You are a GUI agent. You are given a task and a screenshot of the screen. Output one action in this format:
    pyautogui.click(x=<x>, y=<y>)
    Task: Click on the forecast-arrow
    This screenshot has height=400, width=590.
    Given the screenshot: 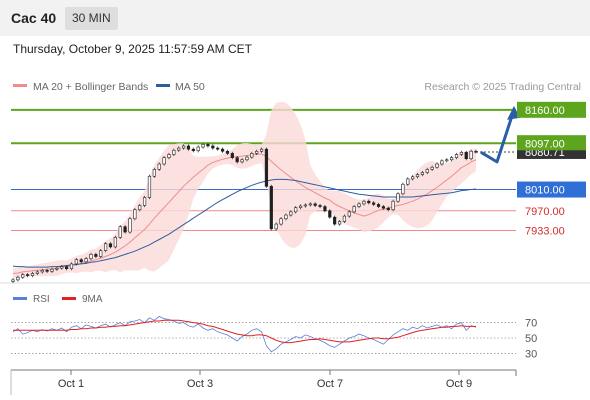 What is the action you would take?
    pyautogui.click(x=498, y=136)
    